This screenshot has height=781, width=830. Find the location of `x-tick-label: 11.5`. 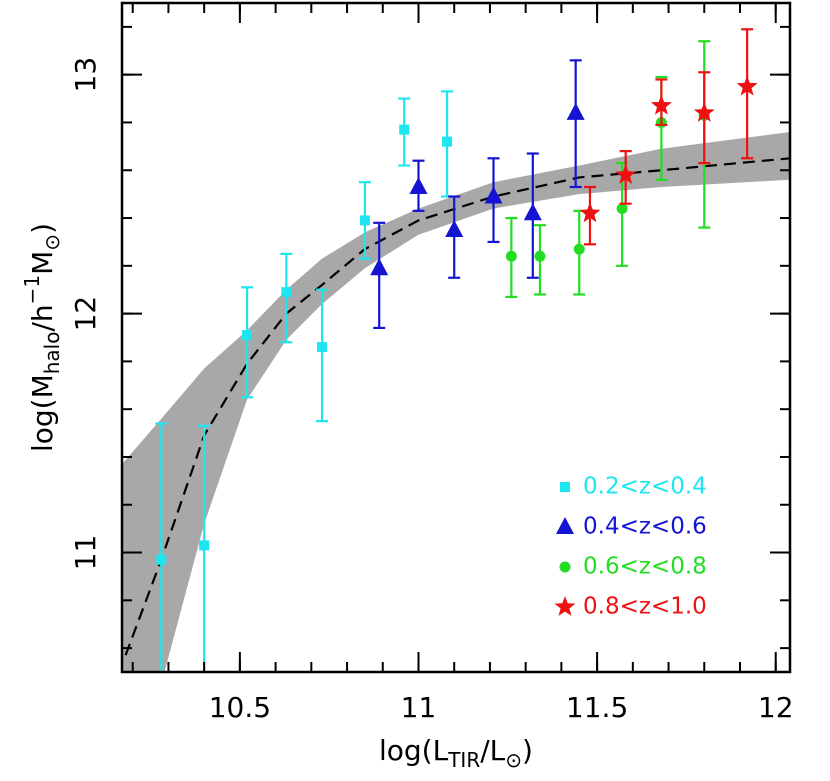

x-tick-label: 11.5 is located at coordinates (597, 707).